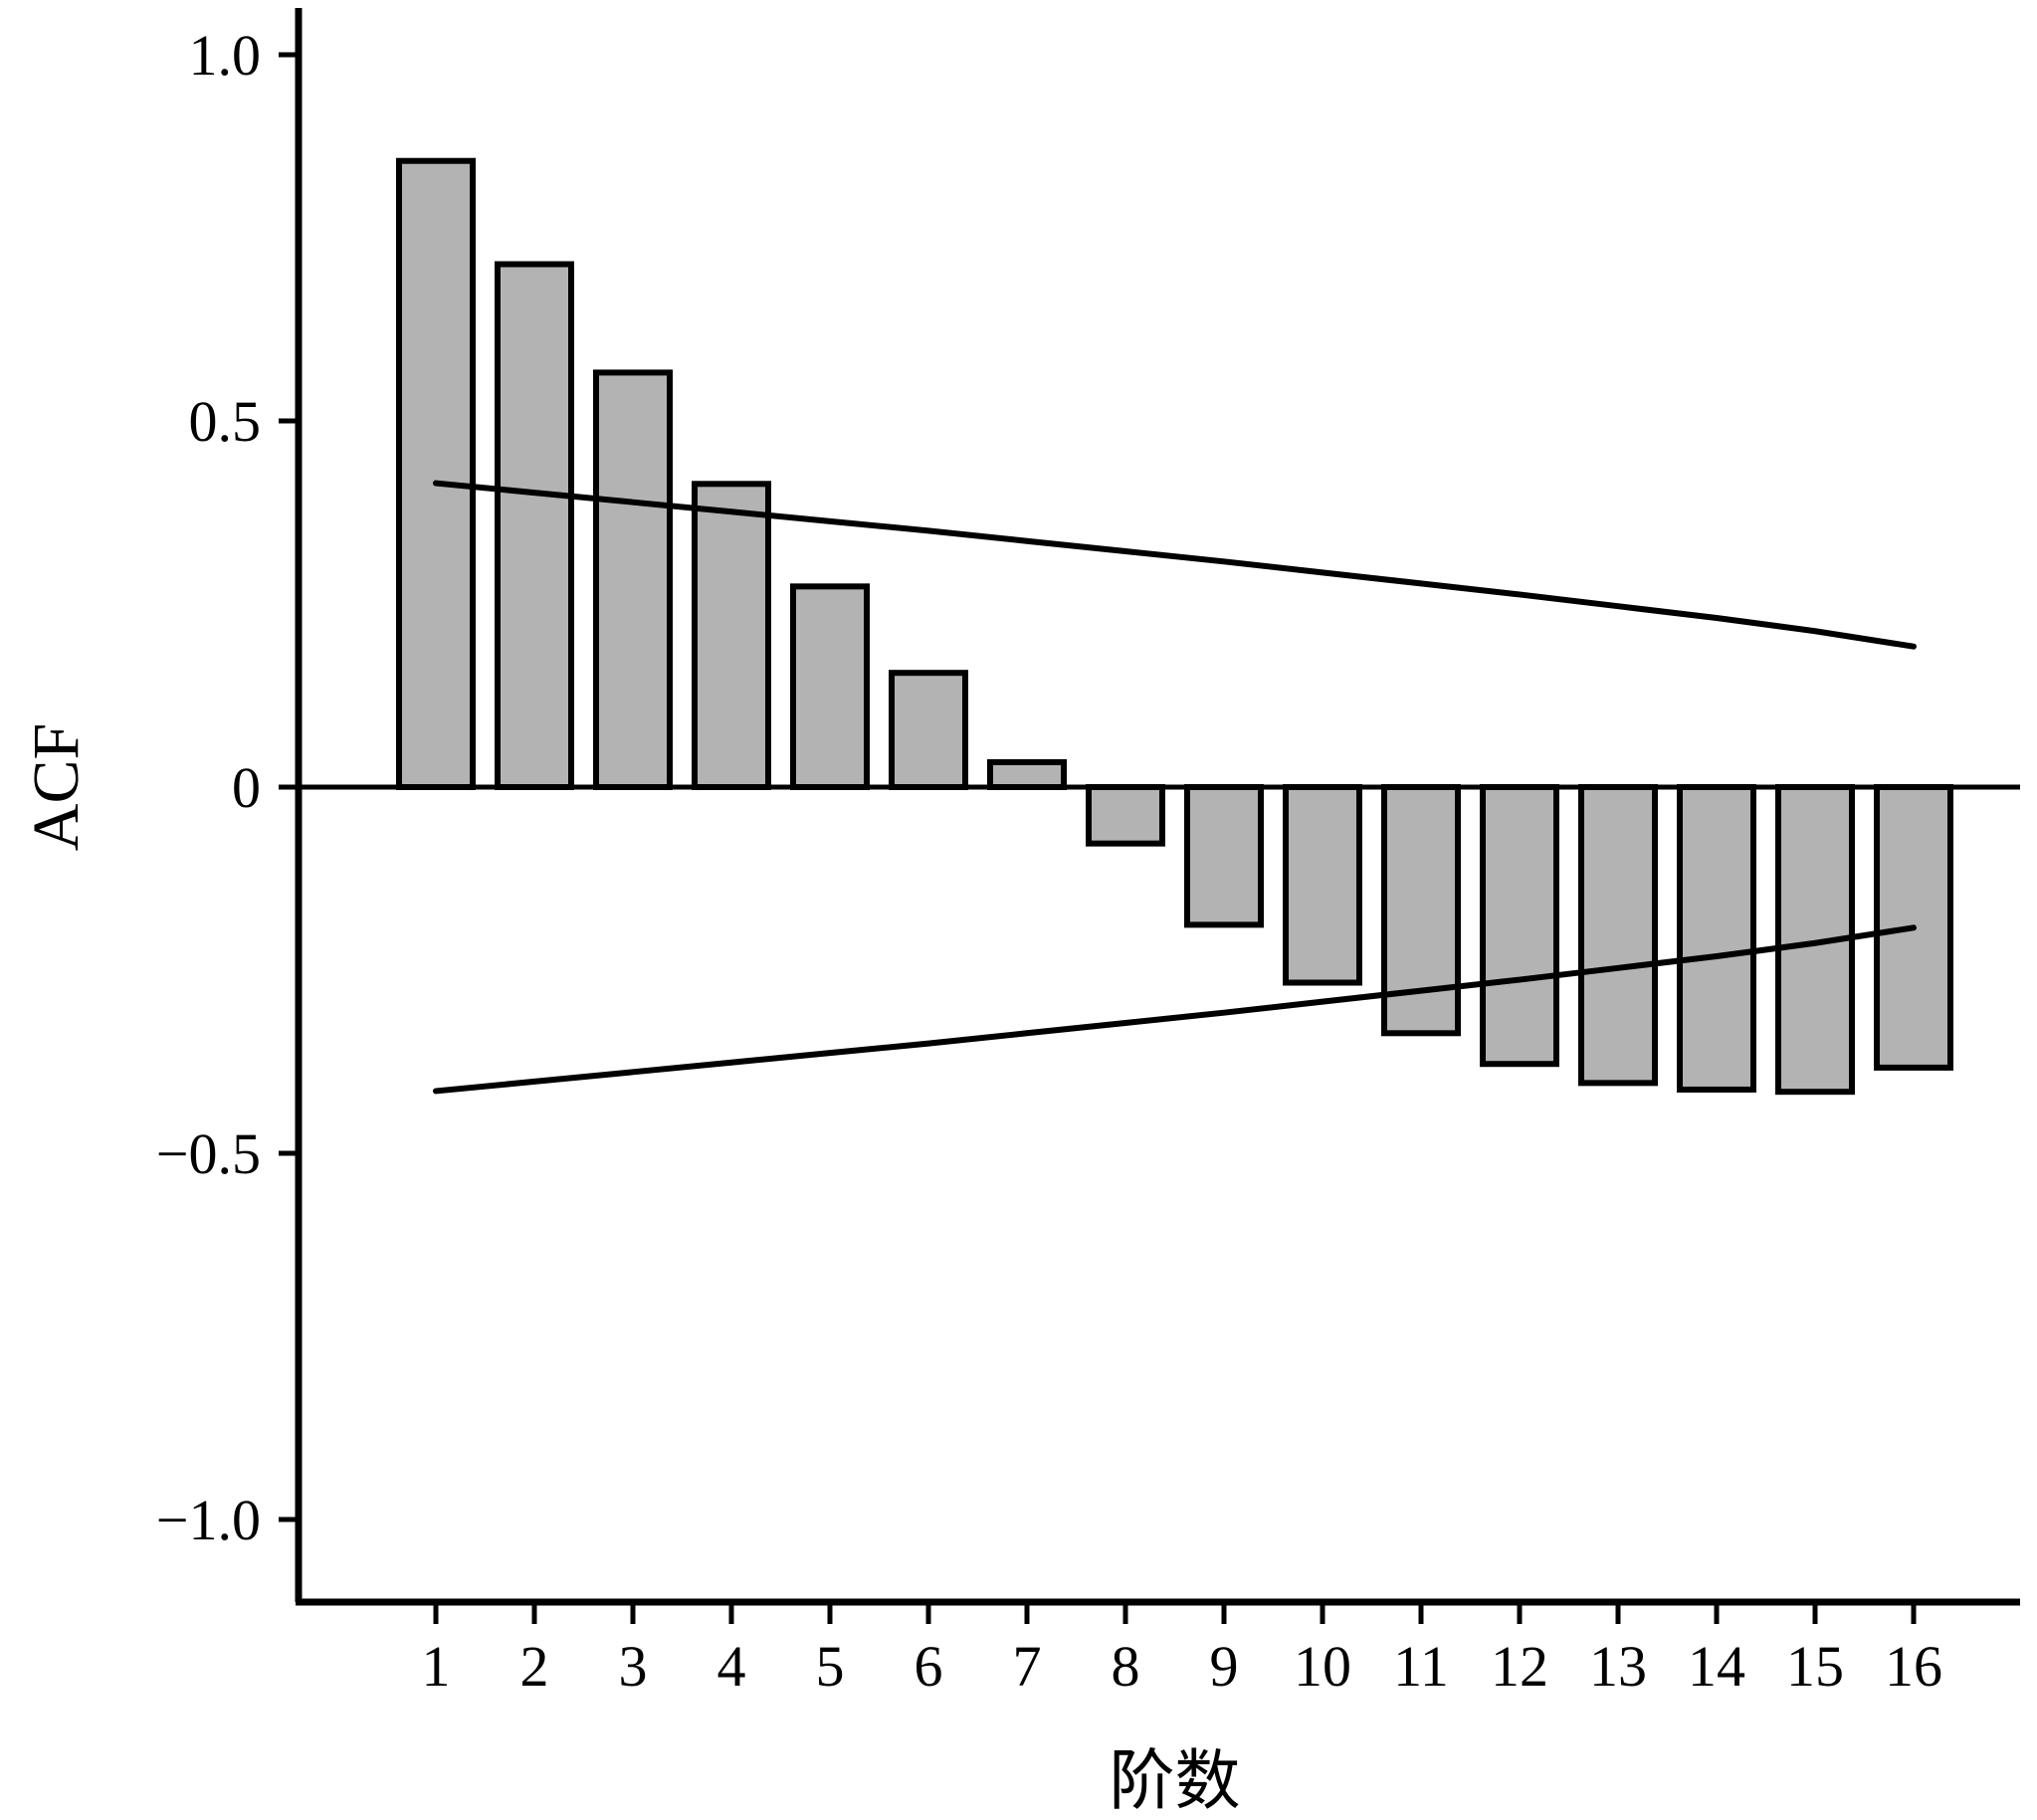 Image resolution: width=2037 pixels, height=1820 pixels. I want to click on x-tick-label: 10, so click(1322, 1666).